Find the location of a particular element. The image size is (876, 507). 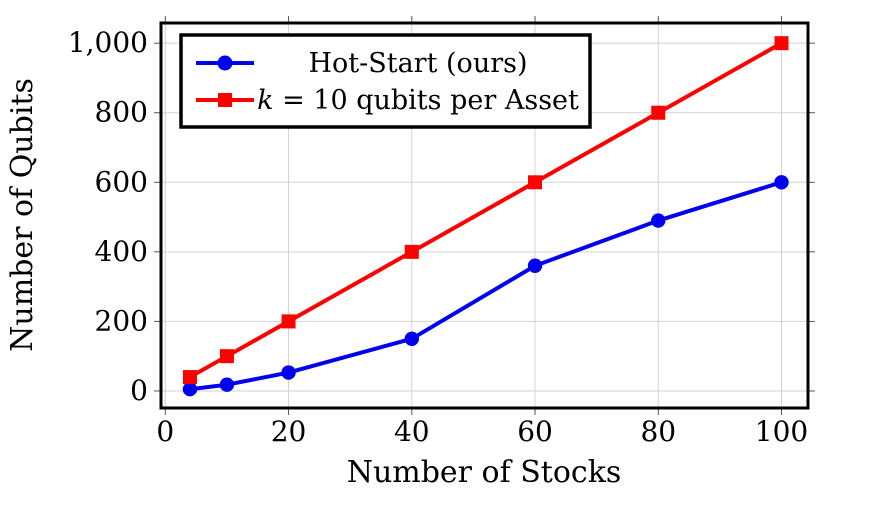

y-tick-label: 200 is located at coordinates (121, 320).